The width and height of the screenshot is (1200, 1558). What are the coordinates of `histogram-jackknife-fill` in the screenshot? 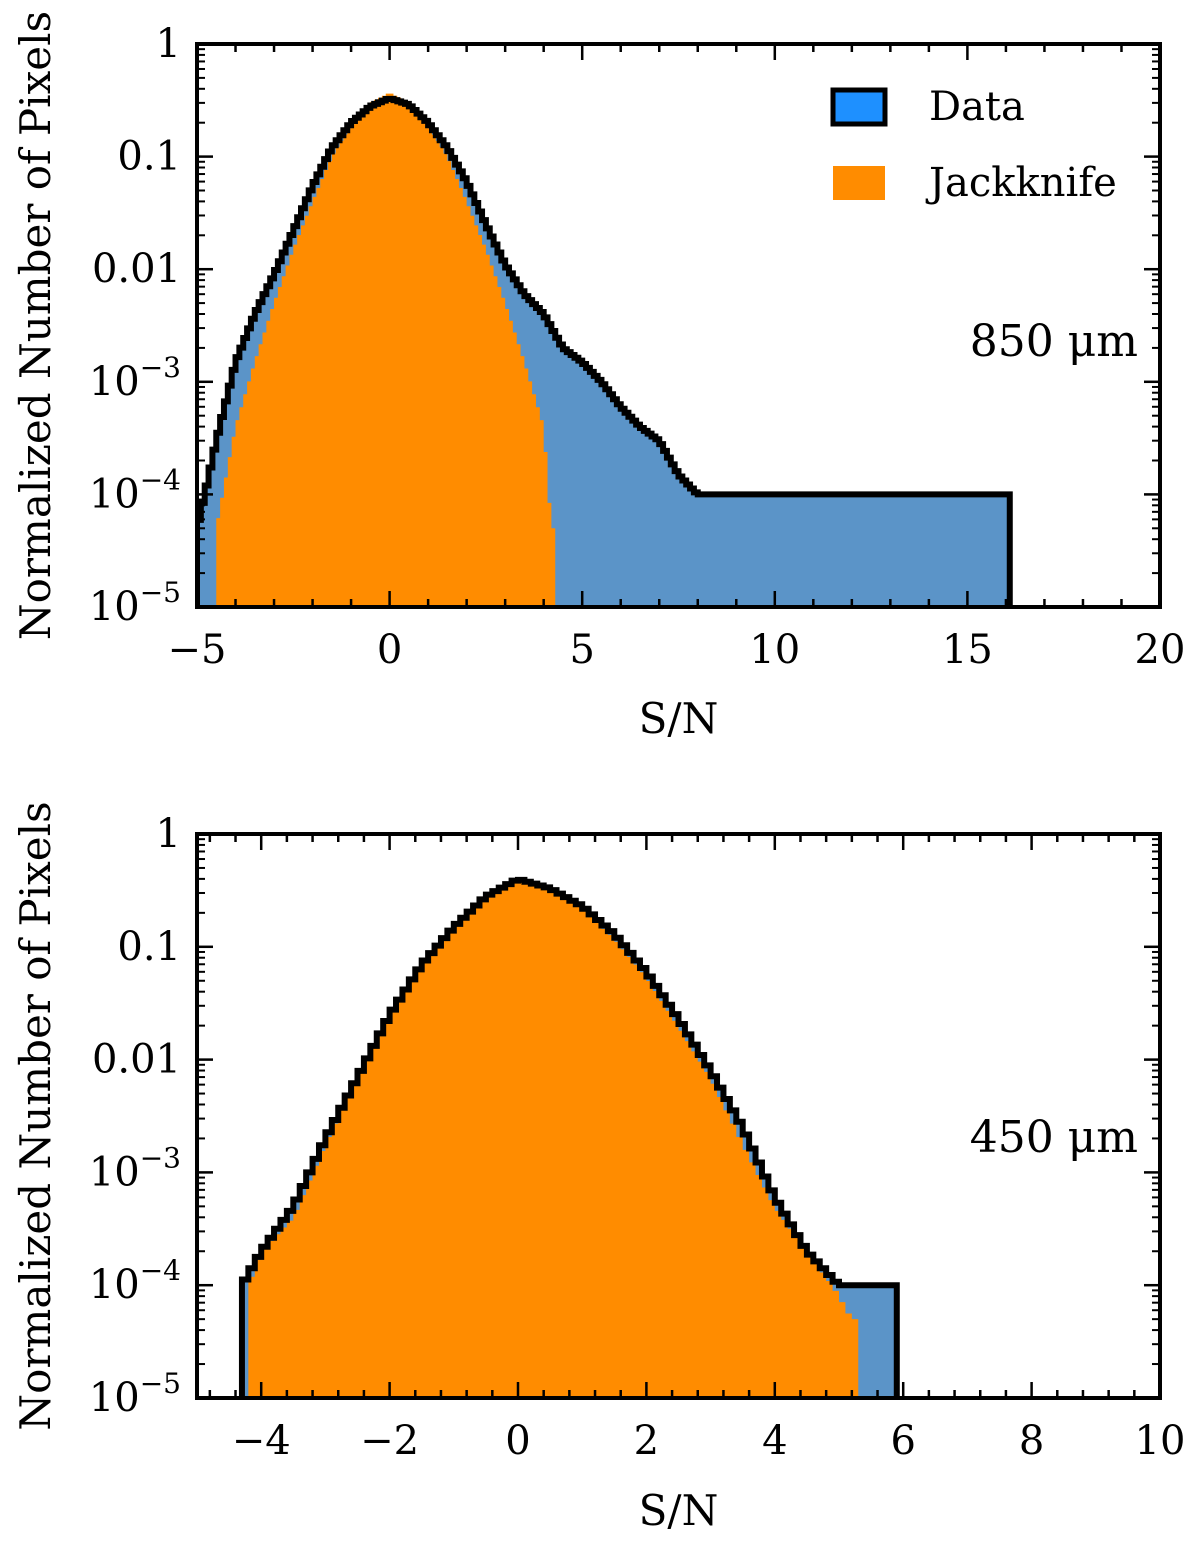 It's located at (386, 350).